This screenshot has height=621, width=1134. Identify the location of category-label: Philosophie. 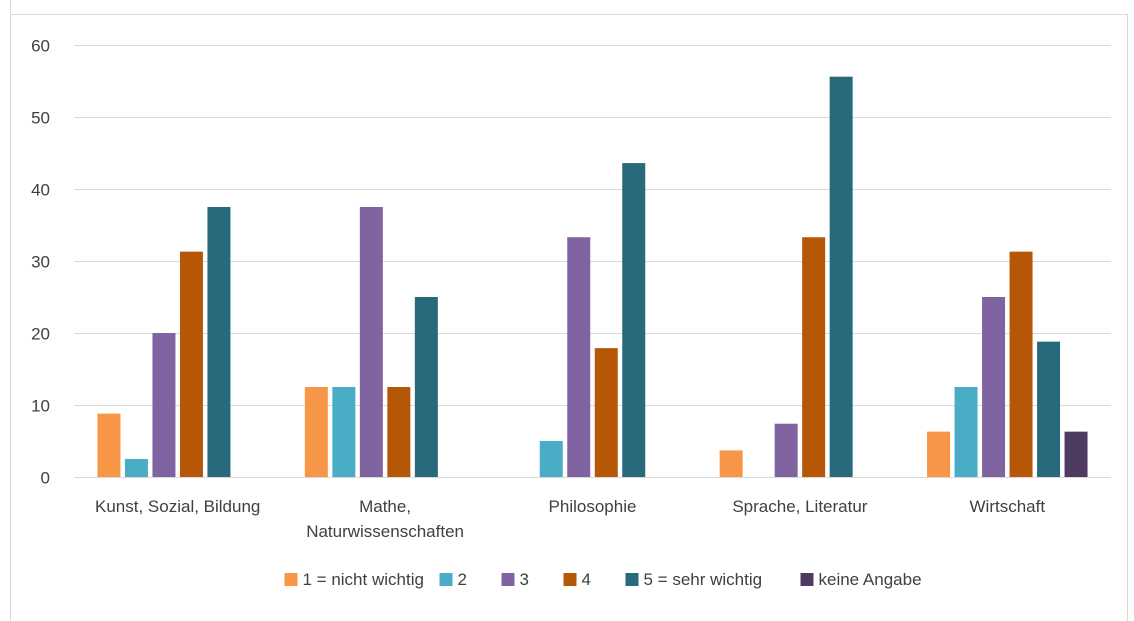
(593, 506).